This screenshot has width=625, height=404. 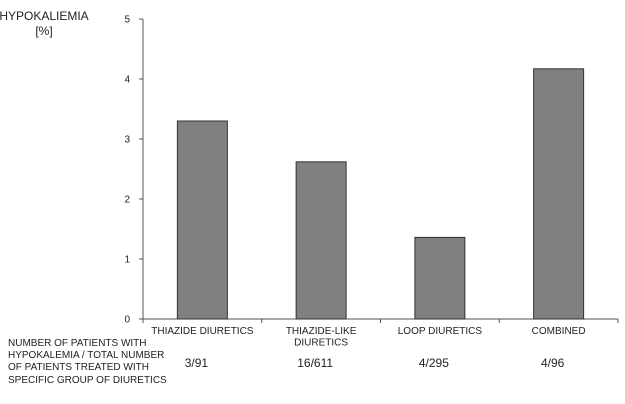 What do you see at coordinates (315, 363) in the screenshot?
I see `count-label: 16/611` at bounding box center [315, 363].